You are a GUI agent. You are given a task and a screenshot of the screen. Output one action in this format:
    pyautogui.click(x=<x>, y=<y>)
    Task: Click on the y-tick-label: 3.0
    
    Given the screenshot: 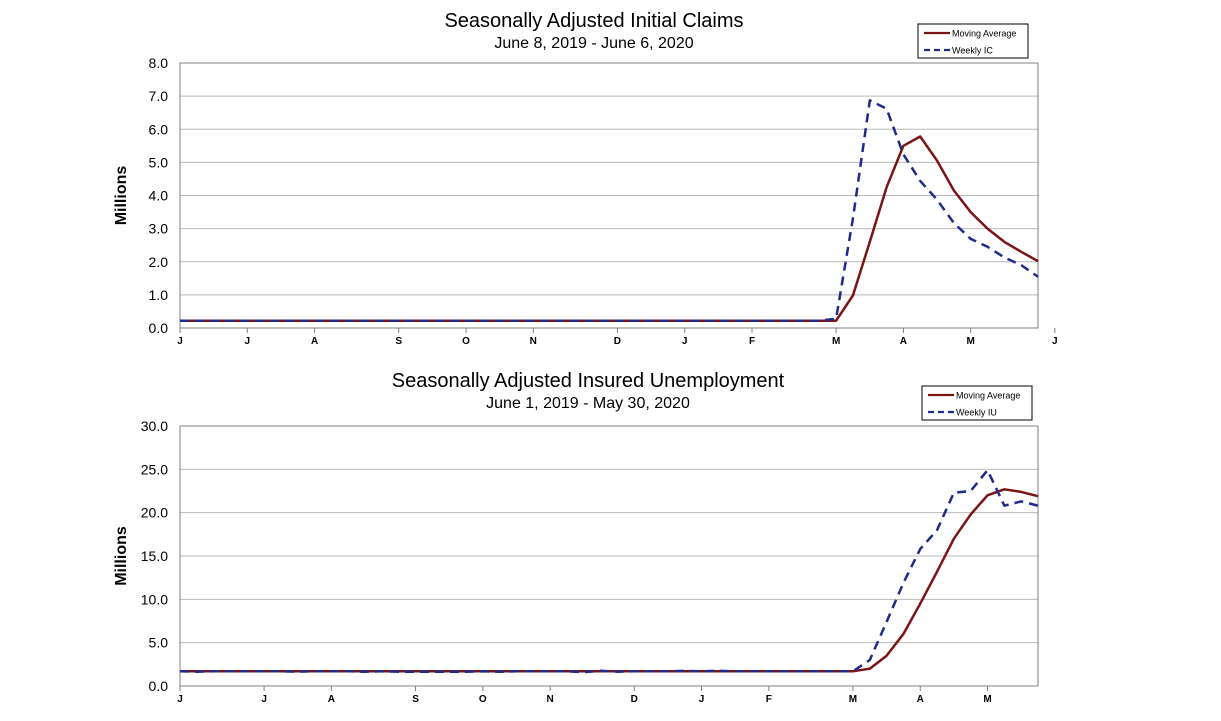 What is the action you would take?
    pyautogui.click(x=159, y=229)
    